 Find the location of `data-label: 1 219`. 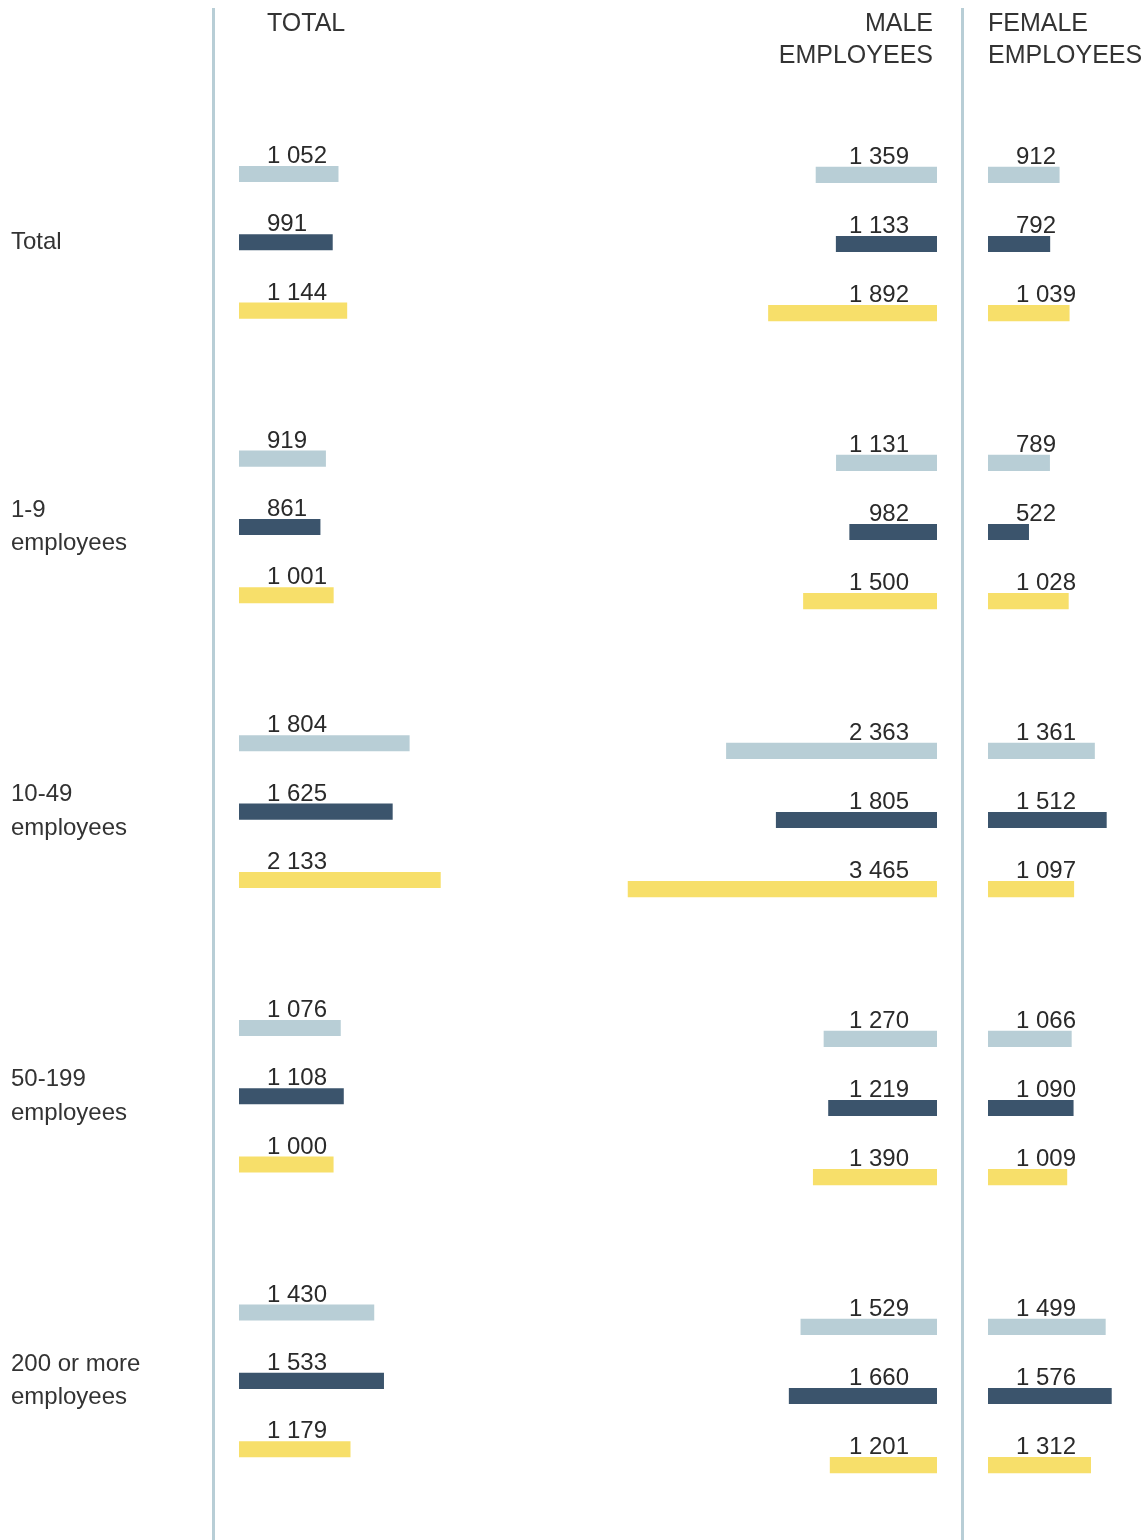

data-label: 1 219 is located at coordinates (878, 1088).